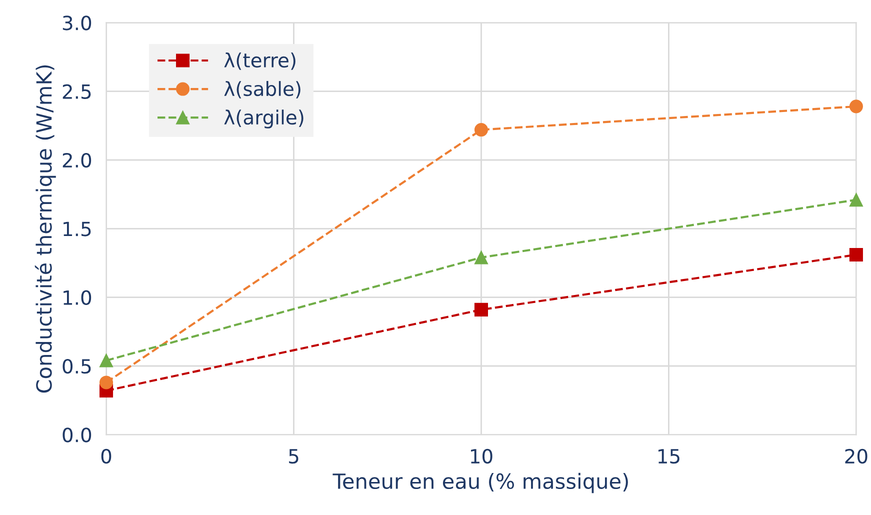 The image size is (871, 515). I want to click on legend-label: λ(argile), so click(264, 119).